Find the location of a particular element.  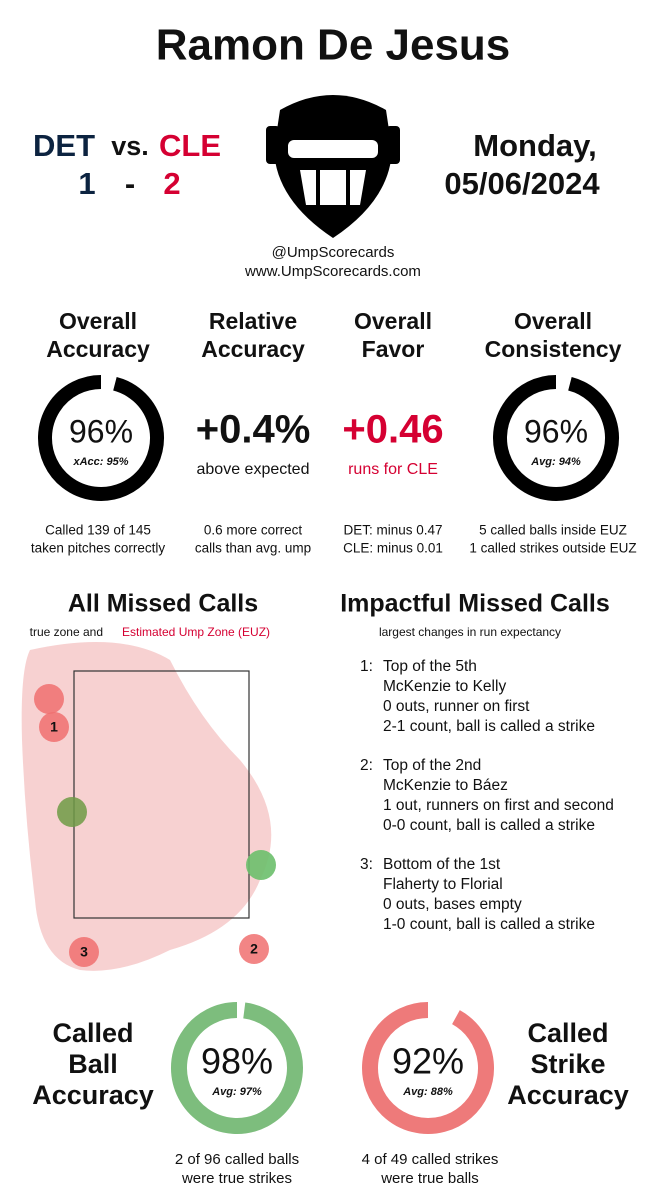

subtitle: true zone and is located at coordinates (66, 632).